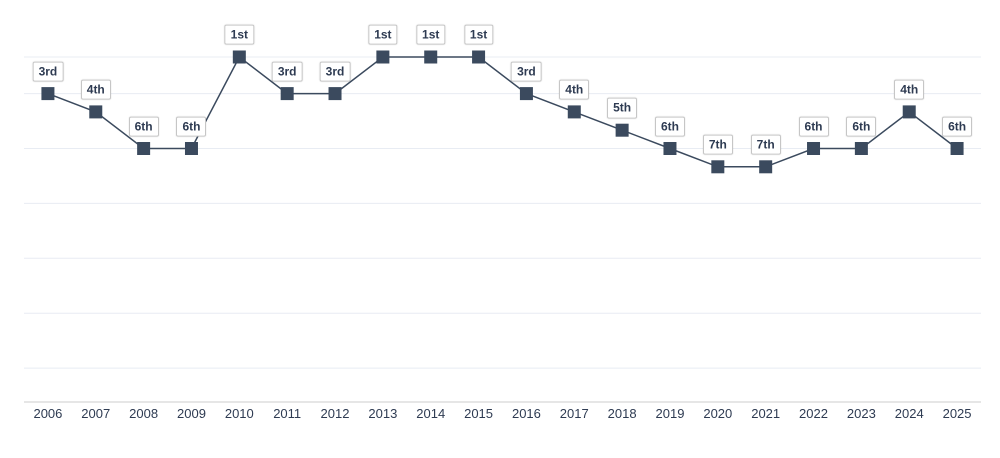 Image resolution: width=1000 pixels, height=458 pixels. I want to click on x-axis-tick-label: 2022, so click(813, 413).